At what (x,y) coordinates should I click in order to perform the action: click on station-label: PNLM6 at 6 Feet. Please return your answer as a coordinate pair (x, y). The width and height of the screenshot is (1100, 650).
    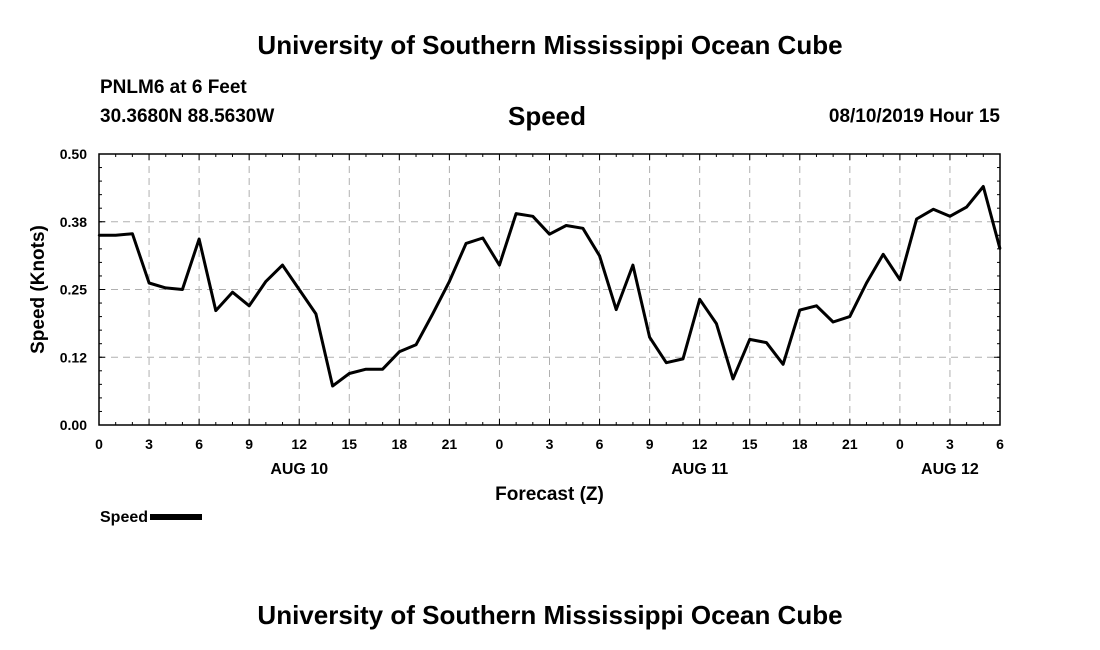
    Looking at the image, I should click on (173, 87).